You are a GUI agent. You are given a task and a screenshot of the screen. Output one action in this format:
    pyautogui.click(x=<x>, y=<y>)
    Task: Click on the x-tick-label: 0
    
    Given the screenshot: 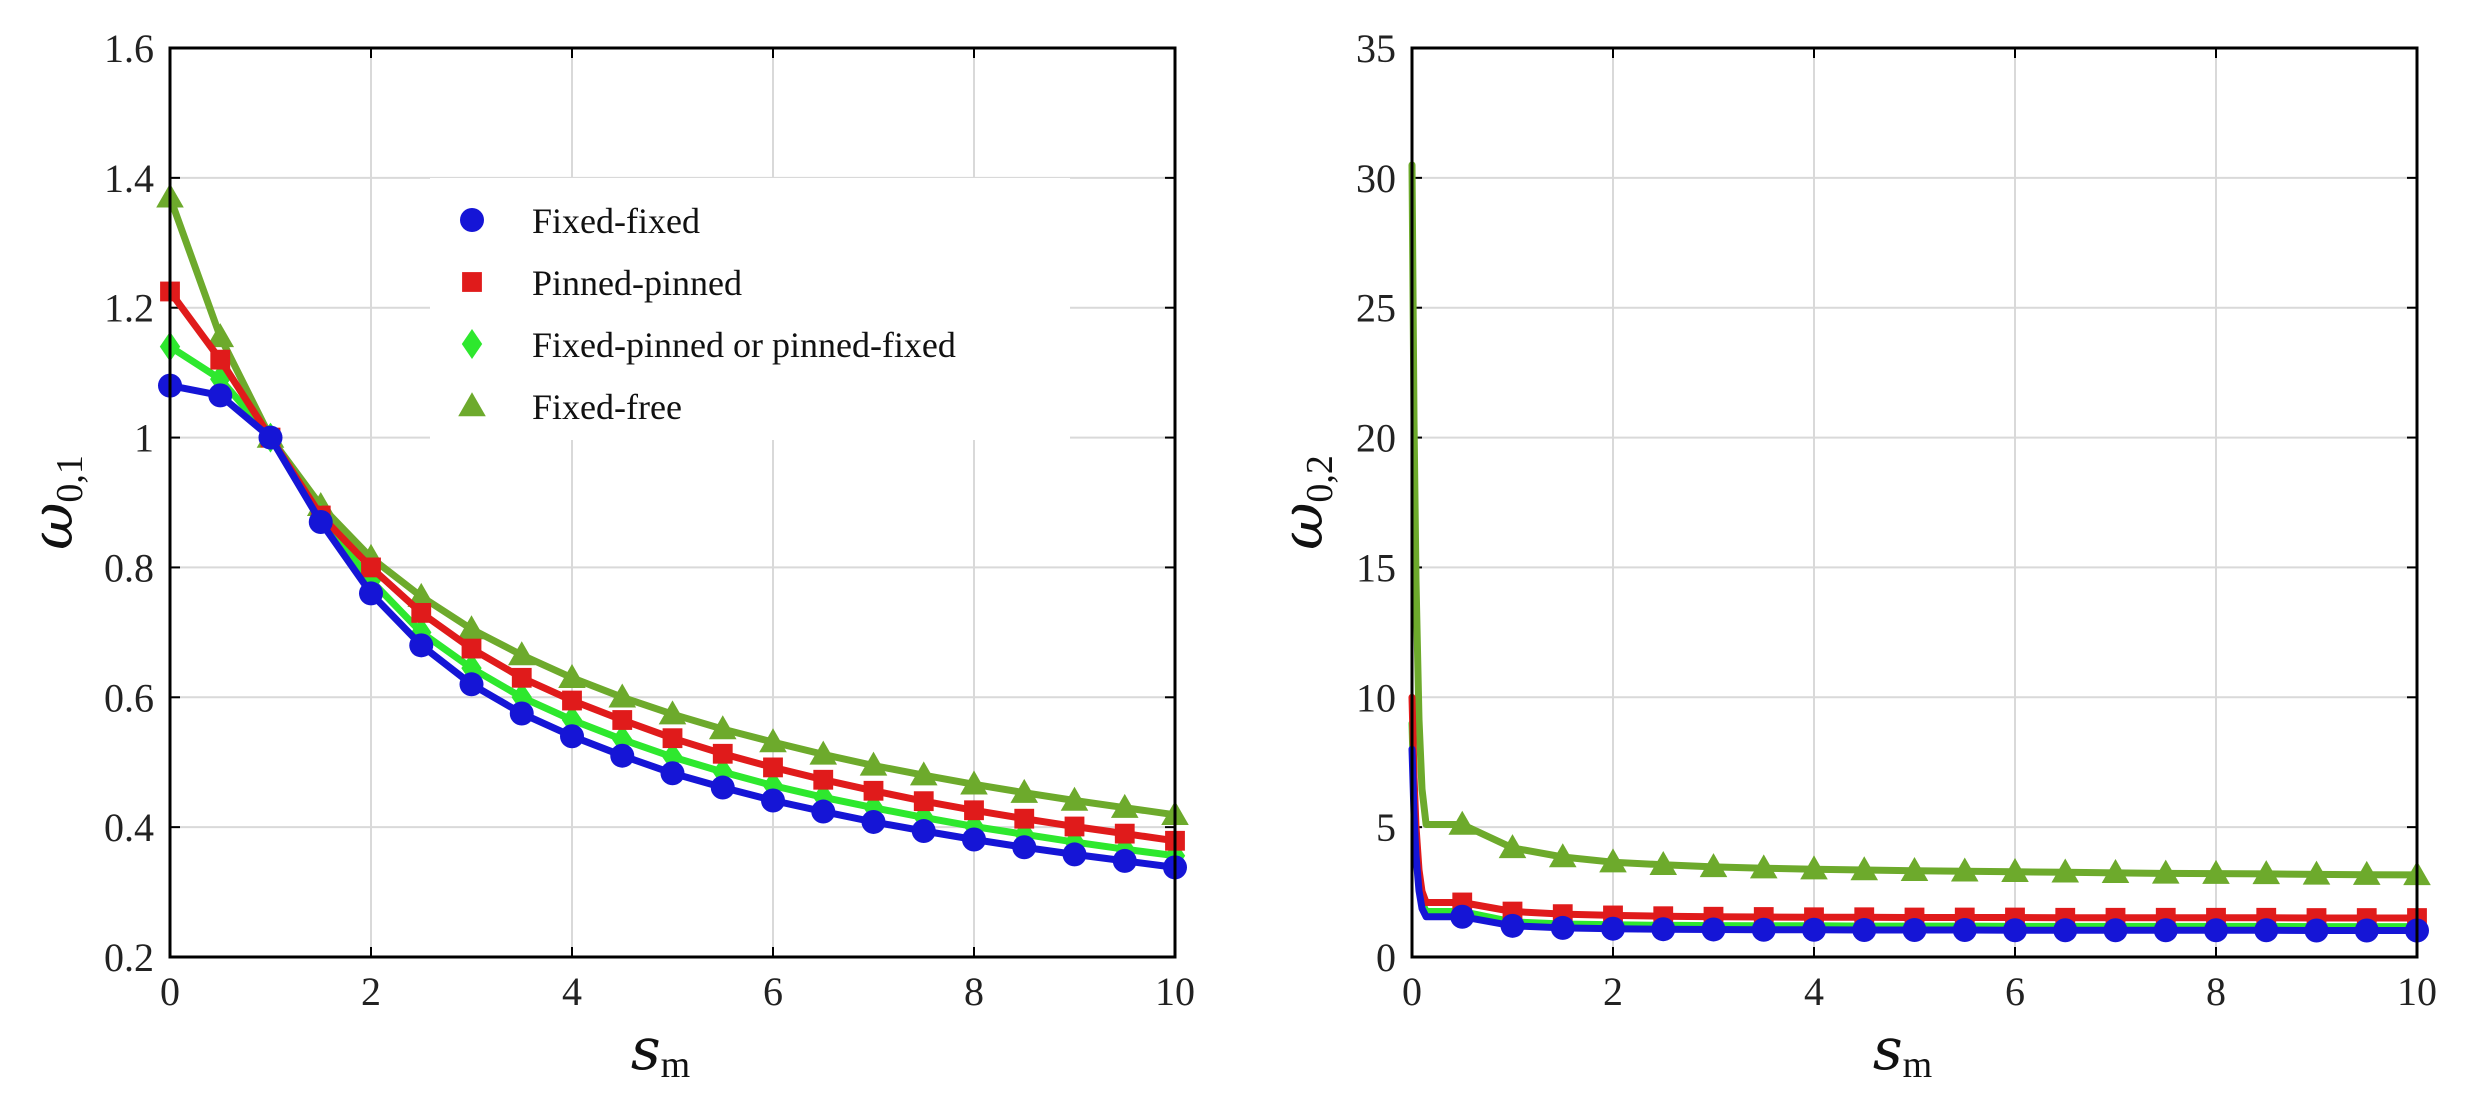 What is the action you would take?
    pyautogui.click(x=1412, y=991)
    